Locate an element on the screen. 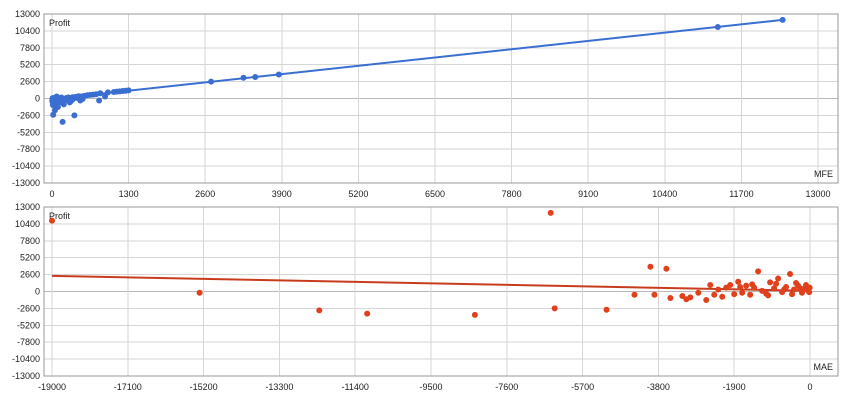  mfe-ytick-label: -7800 is located at coordinates (28, 149).